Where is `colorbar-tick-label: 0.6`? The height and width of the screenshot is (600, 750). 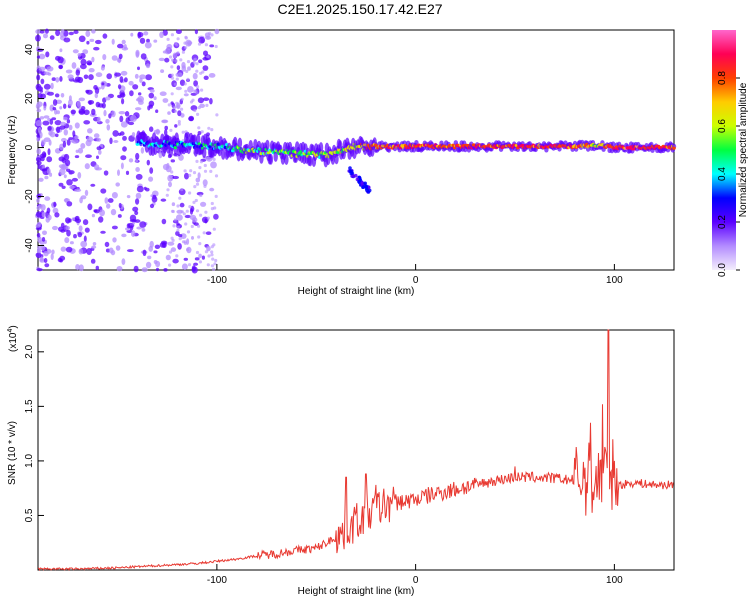 colorbar-tick-label: 0.6 is located at coordinates (722, 126).